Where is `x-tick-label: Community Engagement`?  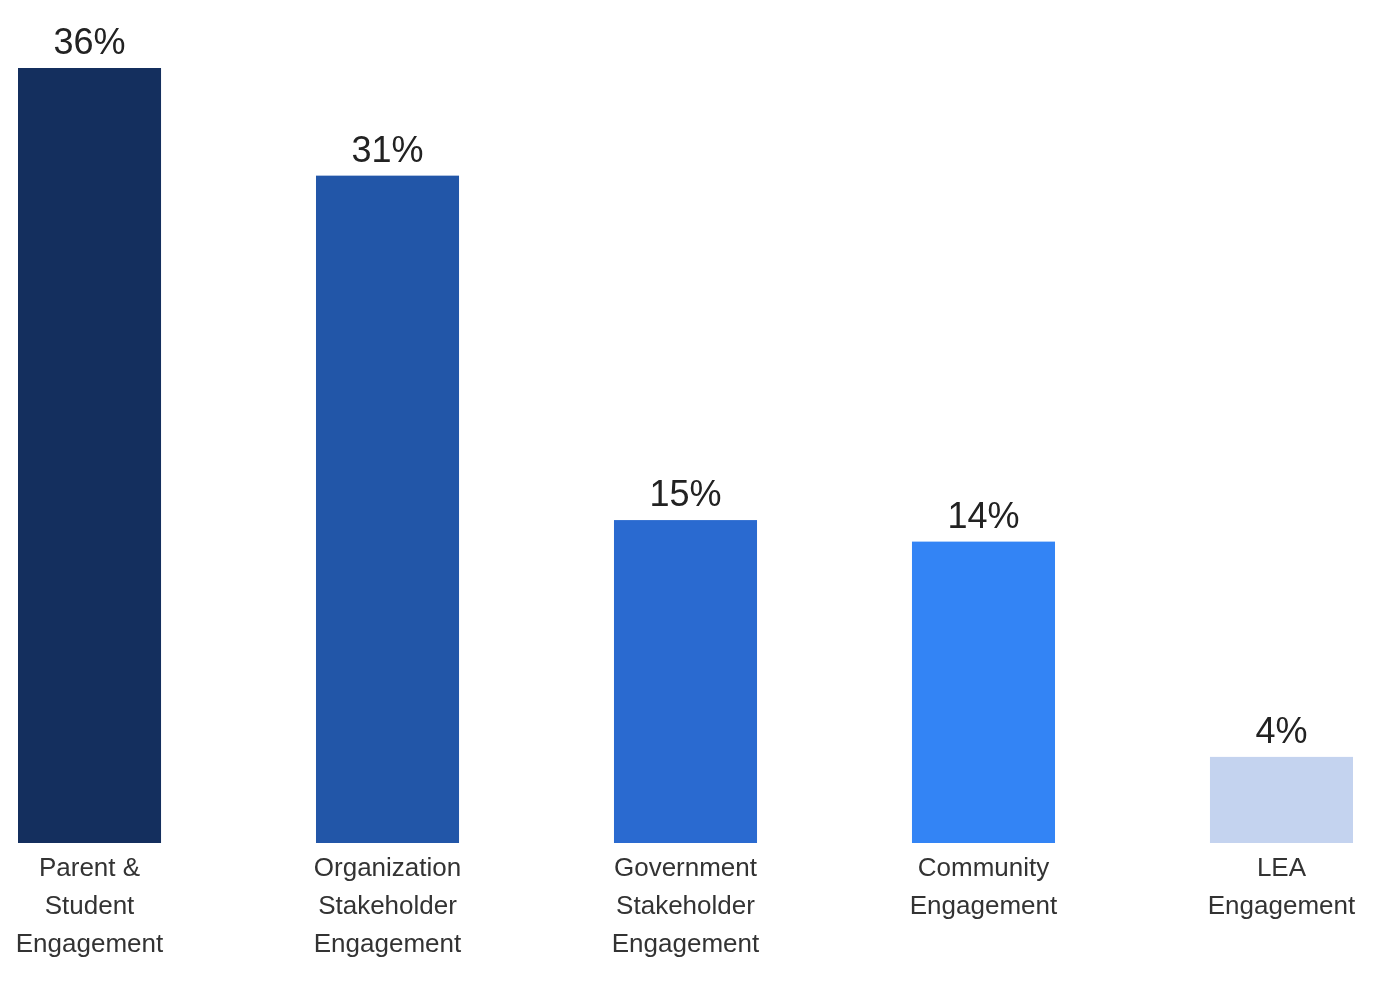
x-tick-label: Community Engagement is located at coordinates (983, 886).